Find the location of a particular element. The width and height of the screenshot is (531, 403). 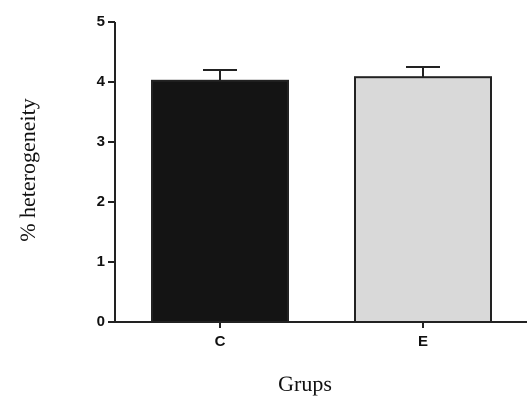

y-tick-label: 2 is located at coordinates (101, 201).